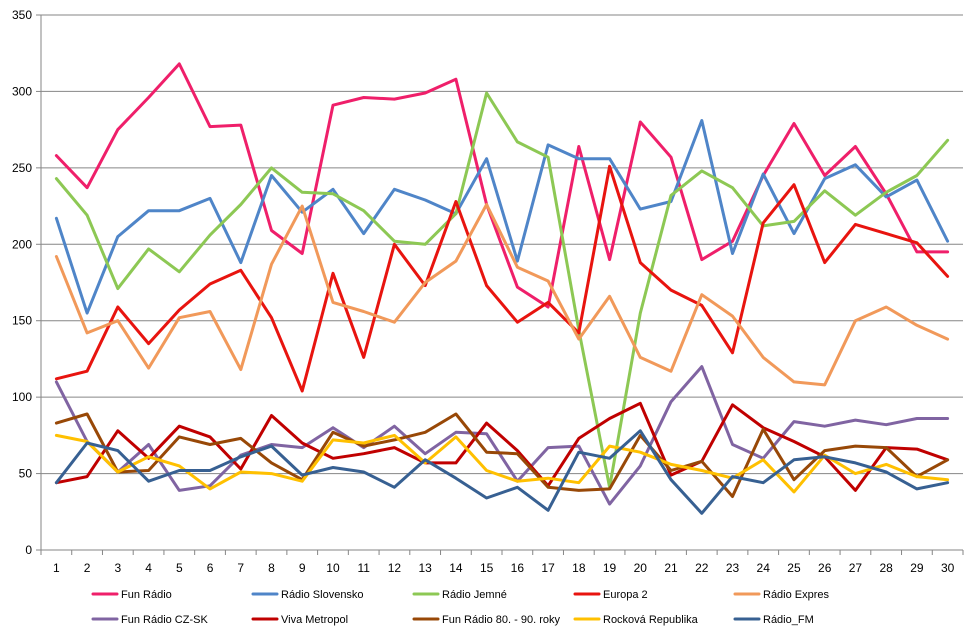 This screenshot has height=637, width=976. Describe the element at coordinates (333, 568) in the screenshot. I see `x-tick-label: 10` at that location.